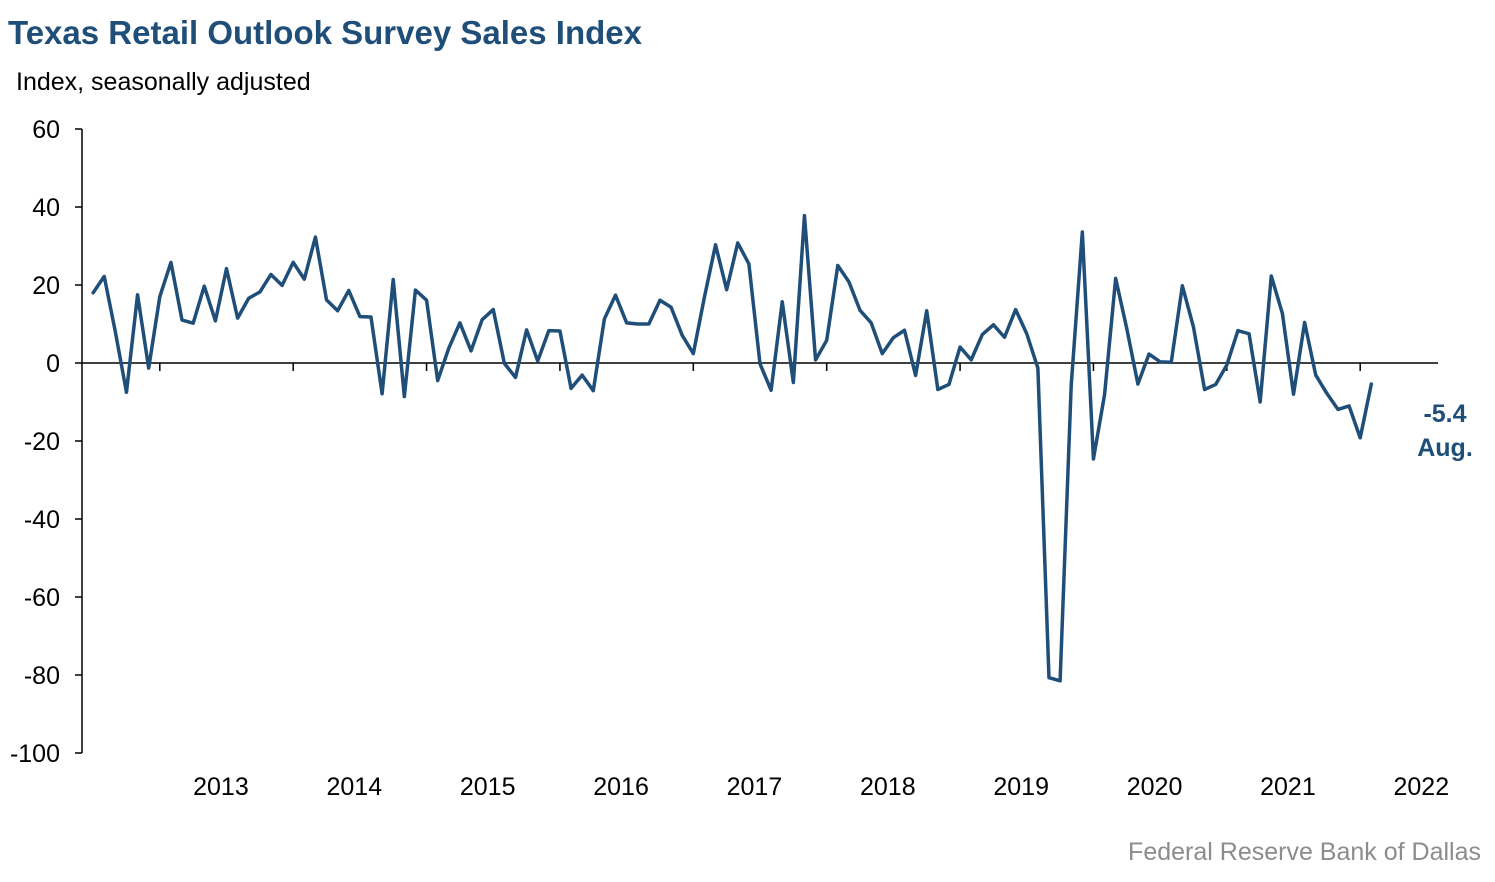  Describe the element at coordinates (46, 208) in the screenshot. I see `y-tick-label: 40` at that location.